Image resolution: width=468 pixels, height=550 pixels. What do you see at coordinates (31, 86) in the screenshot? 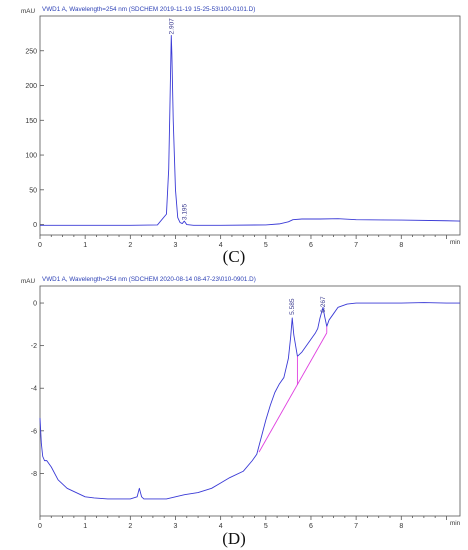
I see `y-tick-label: 200` at bounding box center [31, 86].